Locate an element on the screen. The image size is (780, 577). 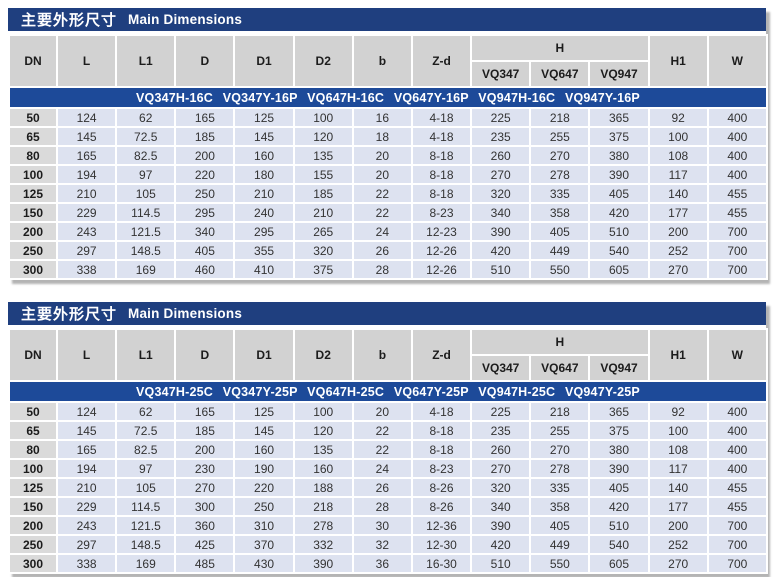
dim-cell: 20 is located at coordinates (382, 155).